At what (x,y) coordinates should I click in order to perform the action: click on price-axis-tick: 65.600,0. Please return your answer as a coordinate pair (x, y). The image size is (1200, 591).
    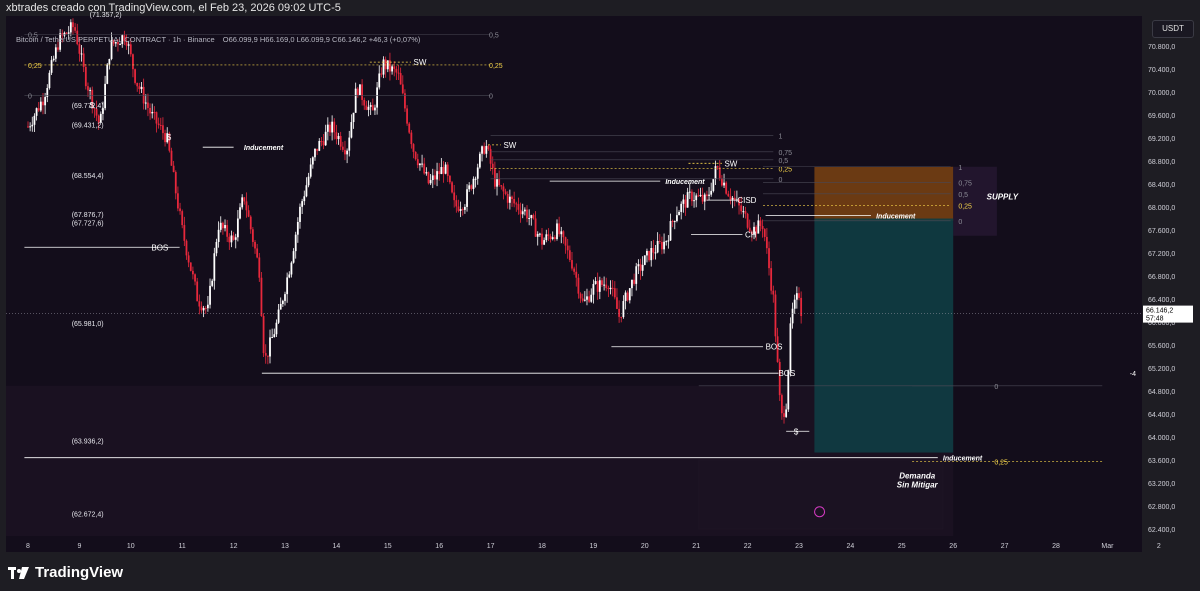
    Looking at the image, I should click on (1161, 346).